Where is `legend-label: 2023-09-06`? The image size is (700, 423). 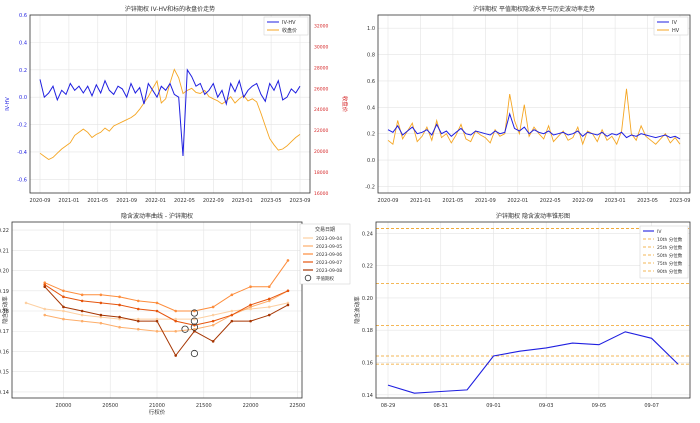
legend-label: 2023-09-06 is located at coordinates (329, 255).